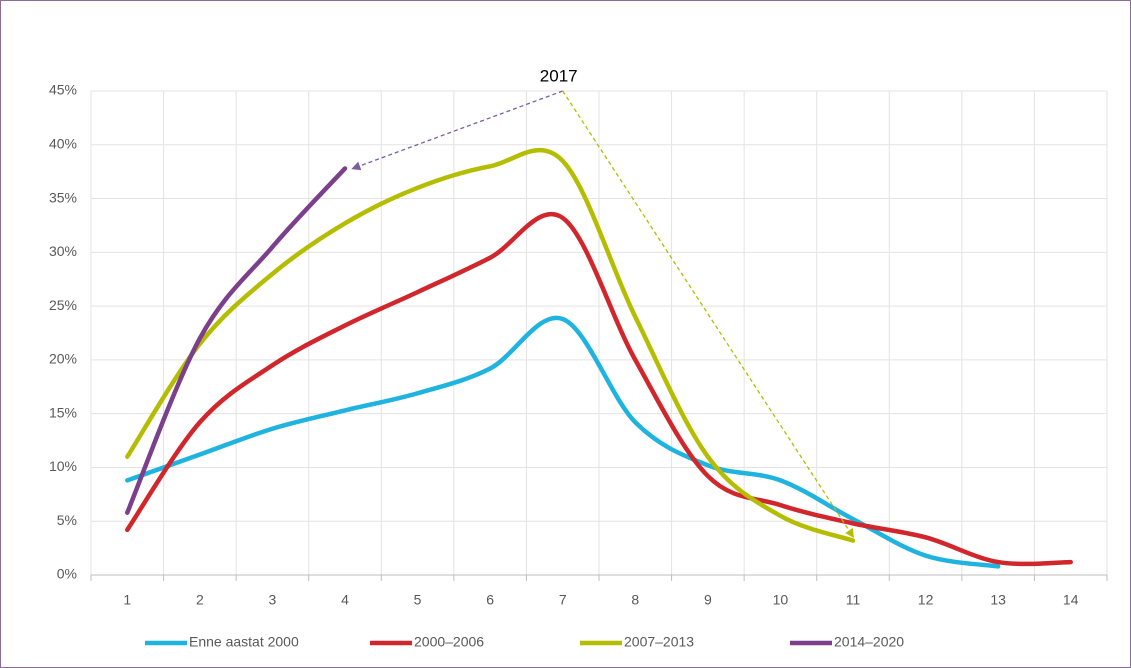  What do you see at coordinates (418, 600) in the screenshot?
I see `x-tick-label: 5` at bounding box center [418, 600].